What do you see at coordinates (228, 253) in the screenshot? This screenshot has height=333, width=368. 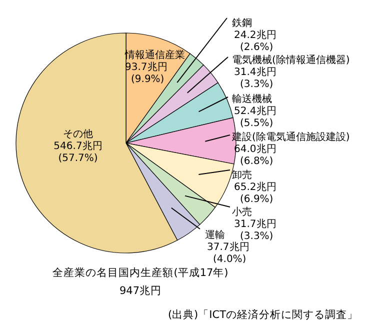 I see `data-label: 37.7兆円 (4.0%)` at bounding box center [228, 253].